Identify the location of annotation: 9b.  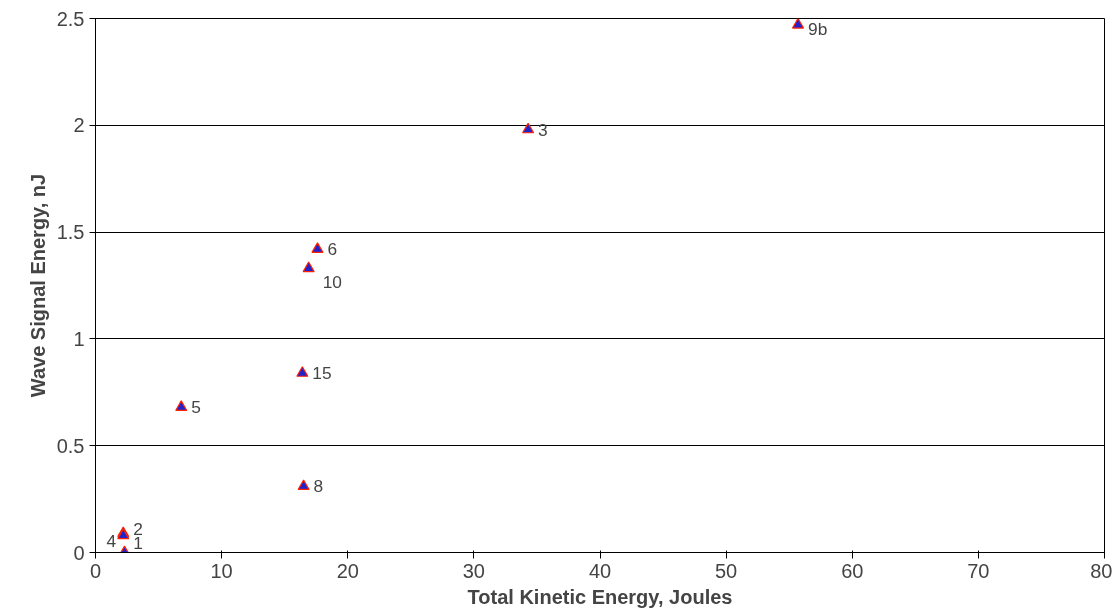
(818, 28).